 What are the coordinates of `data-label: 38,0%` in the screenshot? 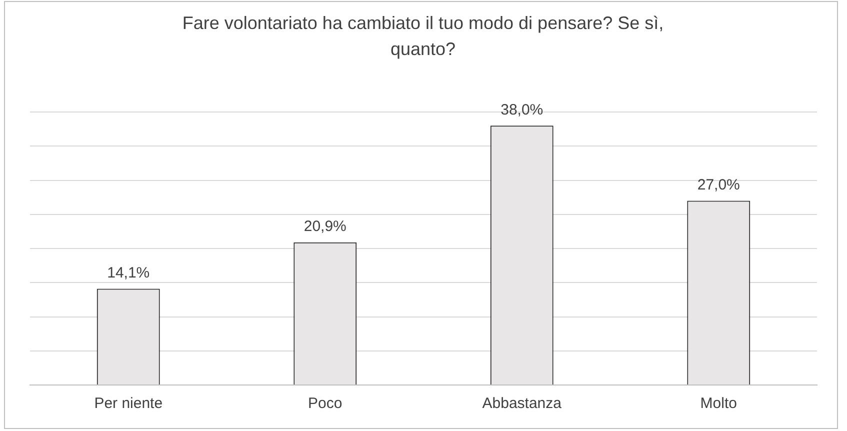 It's located at (522, 109).